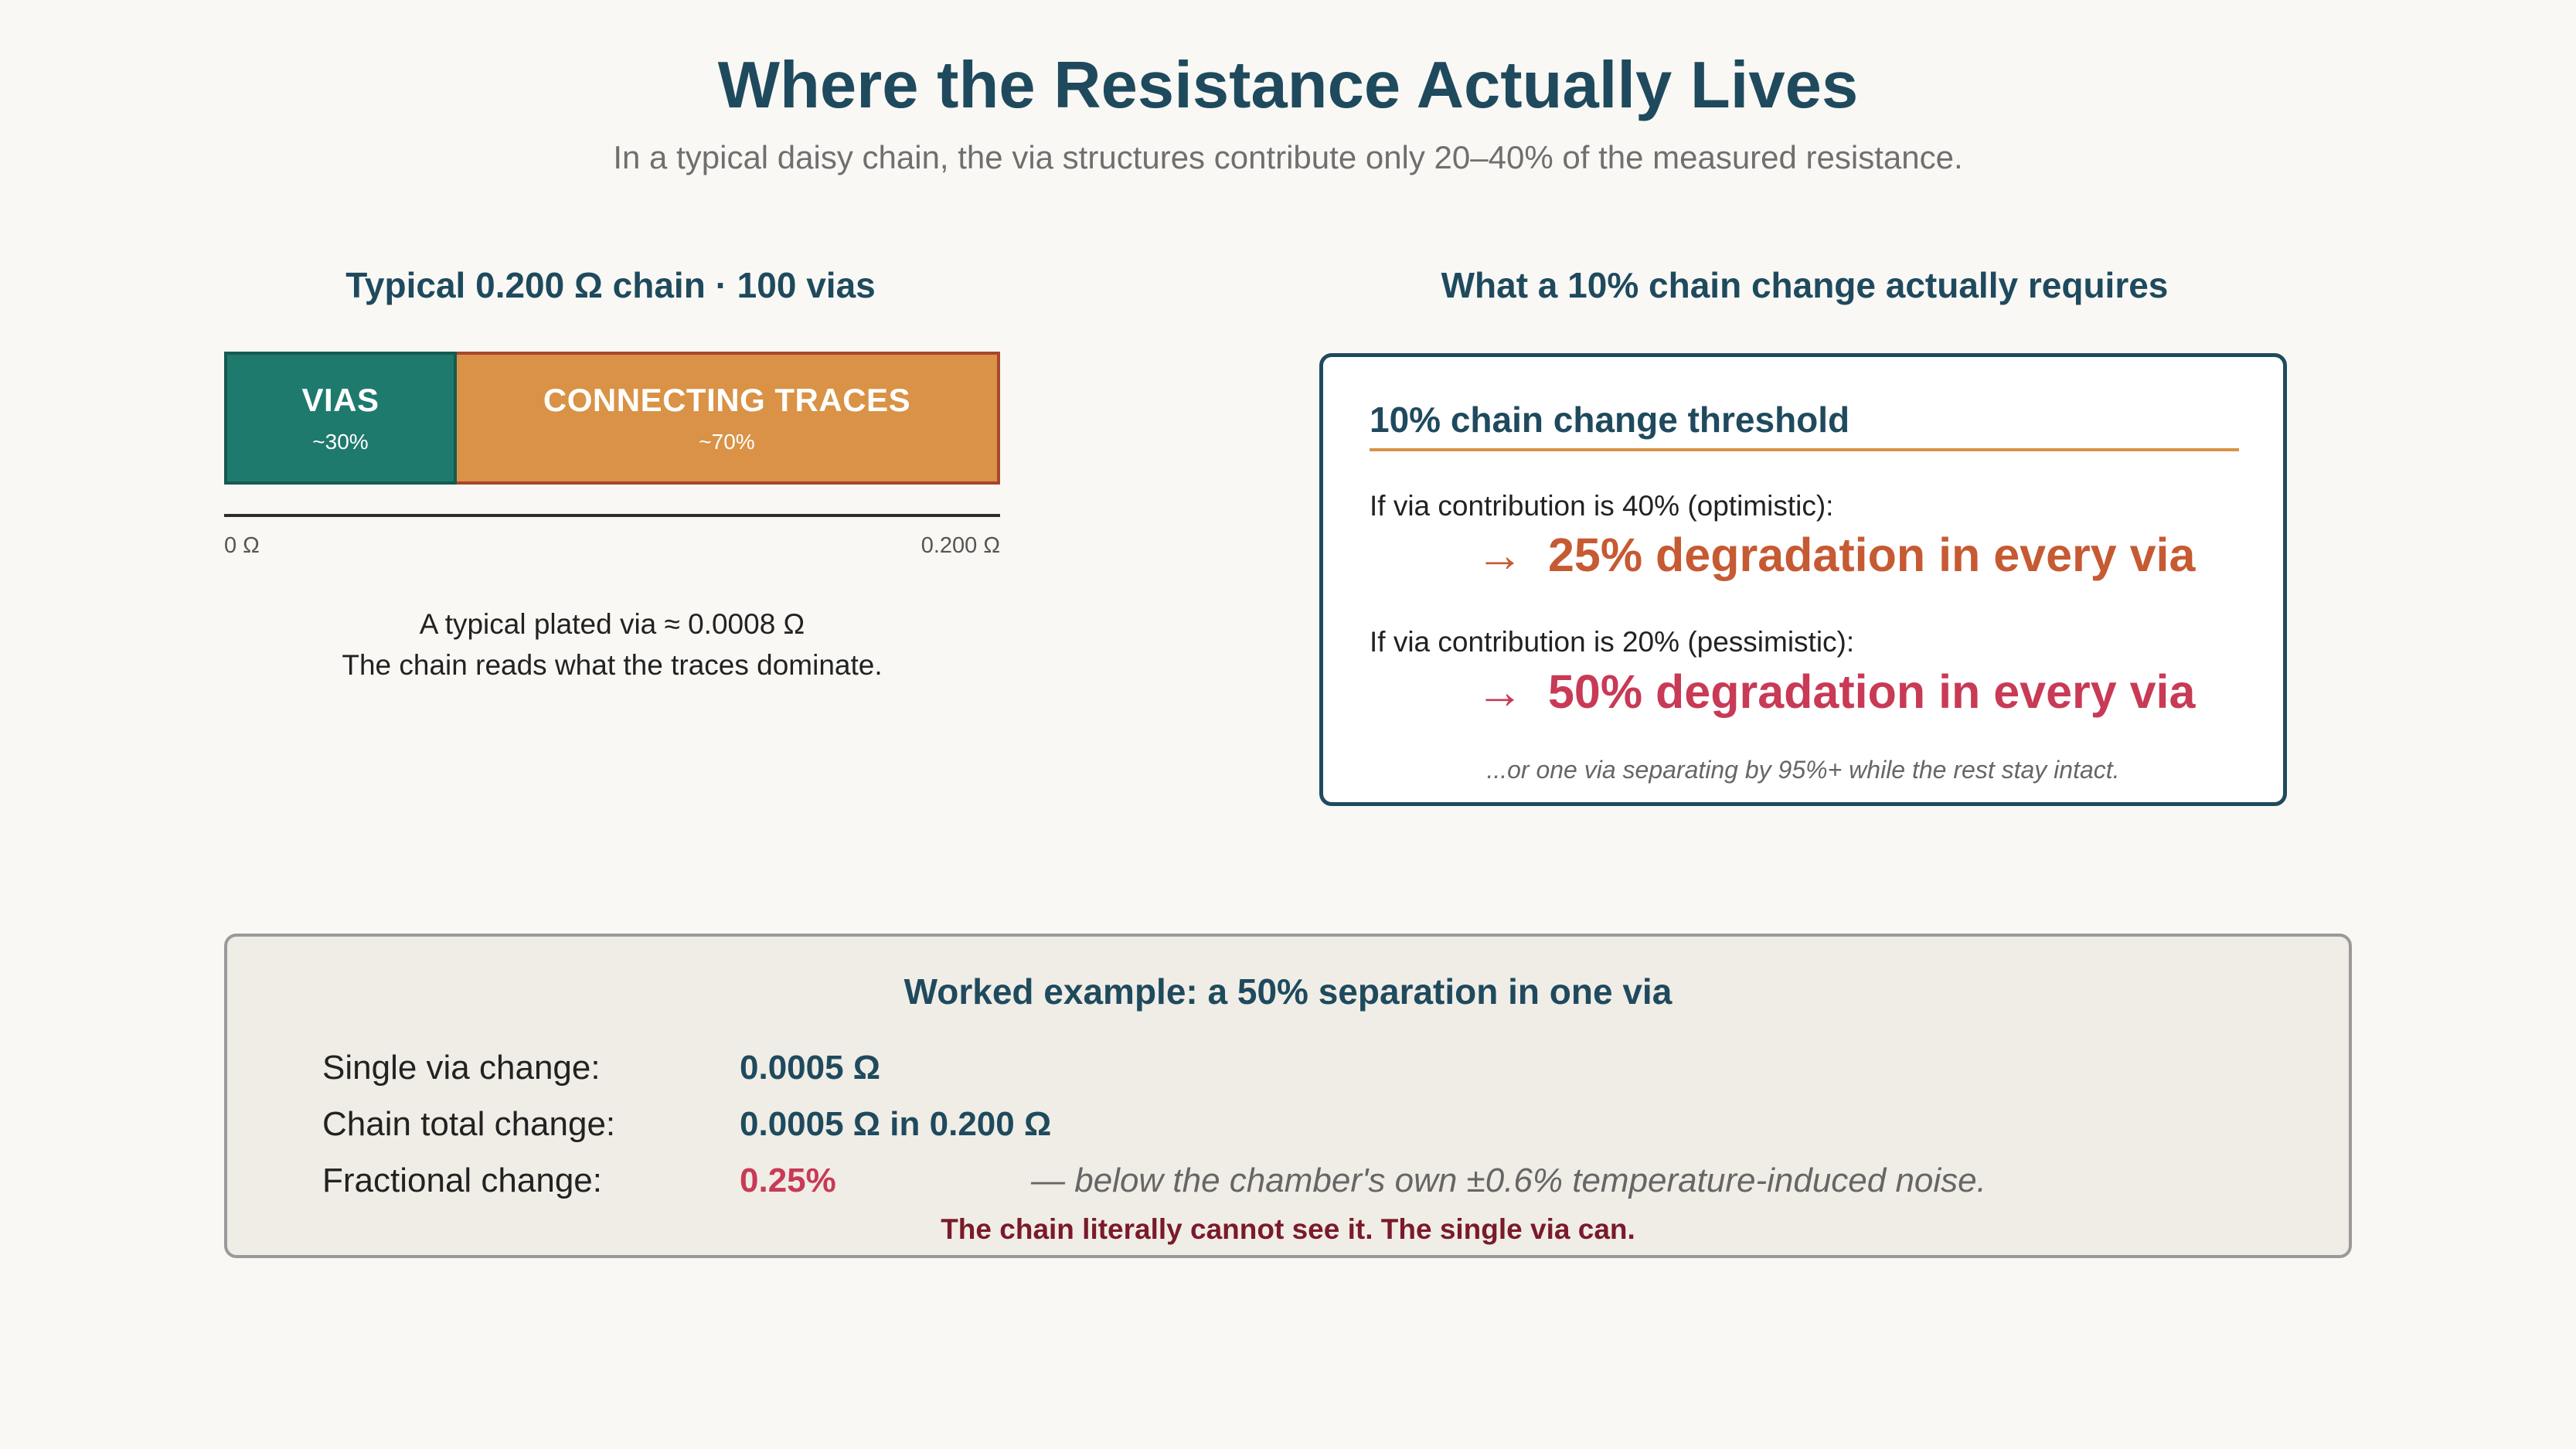  I want to click on via-resistance-note: A typical plated via ≈ 0.0008 Ω, so click(612, 624).